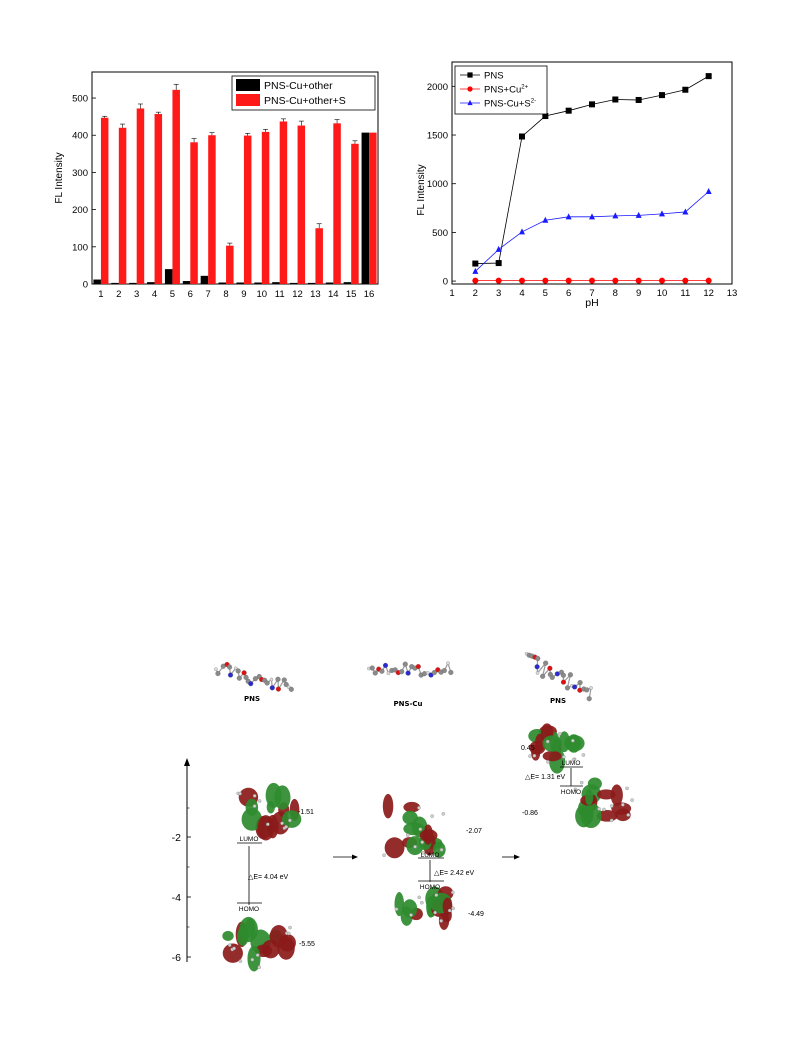 This screenshot has height=1057, width=793. I want to click on line-x-tick-label: 1, so click(451, 293).